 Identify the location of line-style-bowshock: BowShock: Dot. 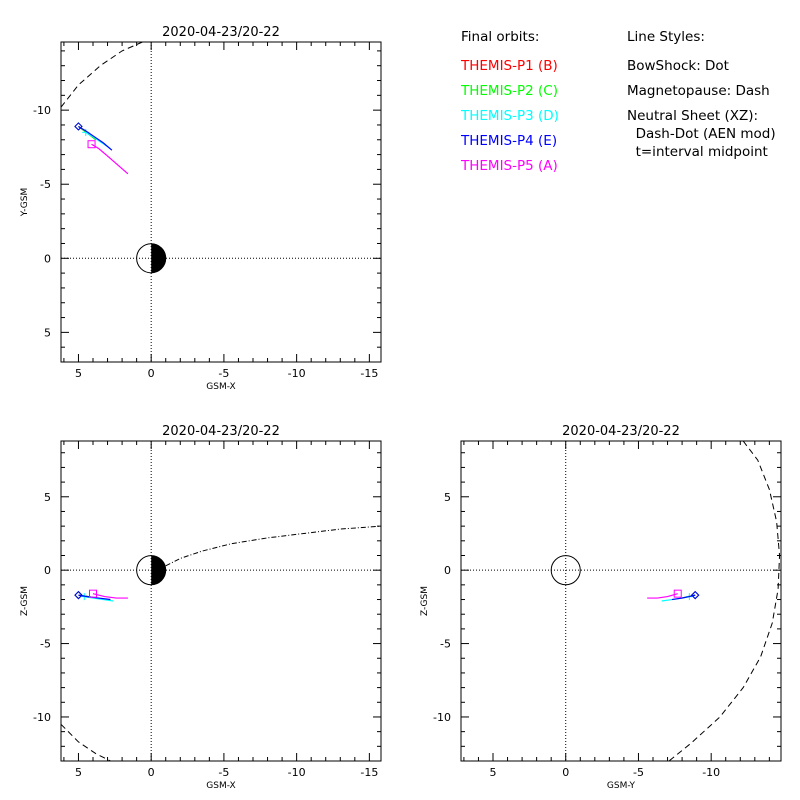
(678, 66).